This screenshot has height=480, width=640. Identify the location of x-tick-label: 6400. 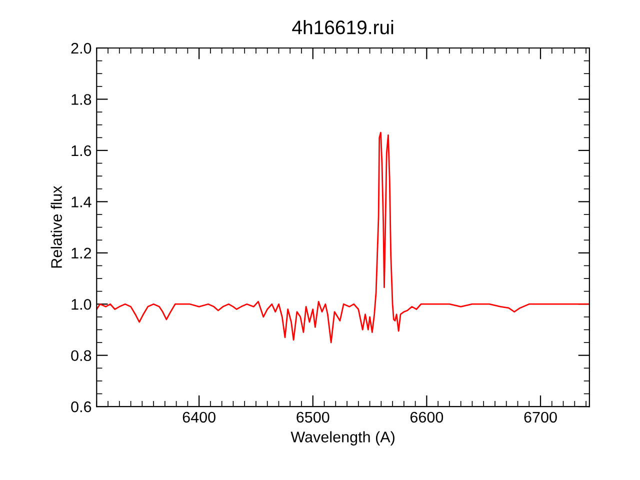
(199, 417).